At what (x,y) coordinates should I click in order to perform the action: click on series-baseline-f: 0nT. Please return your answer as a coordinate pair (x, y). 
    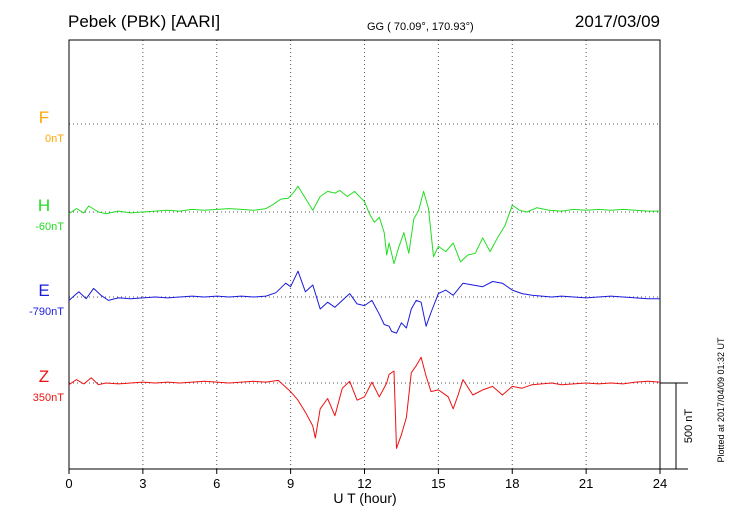
    Looking at the image, I should click on (54, 139).